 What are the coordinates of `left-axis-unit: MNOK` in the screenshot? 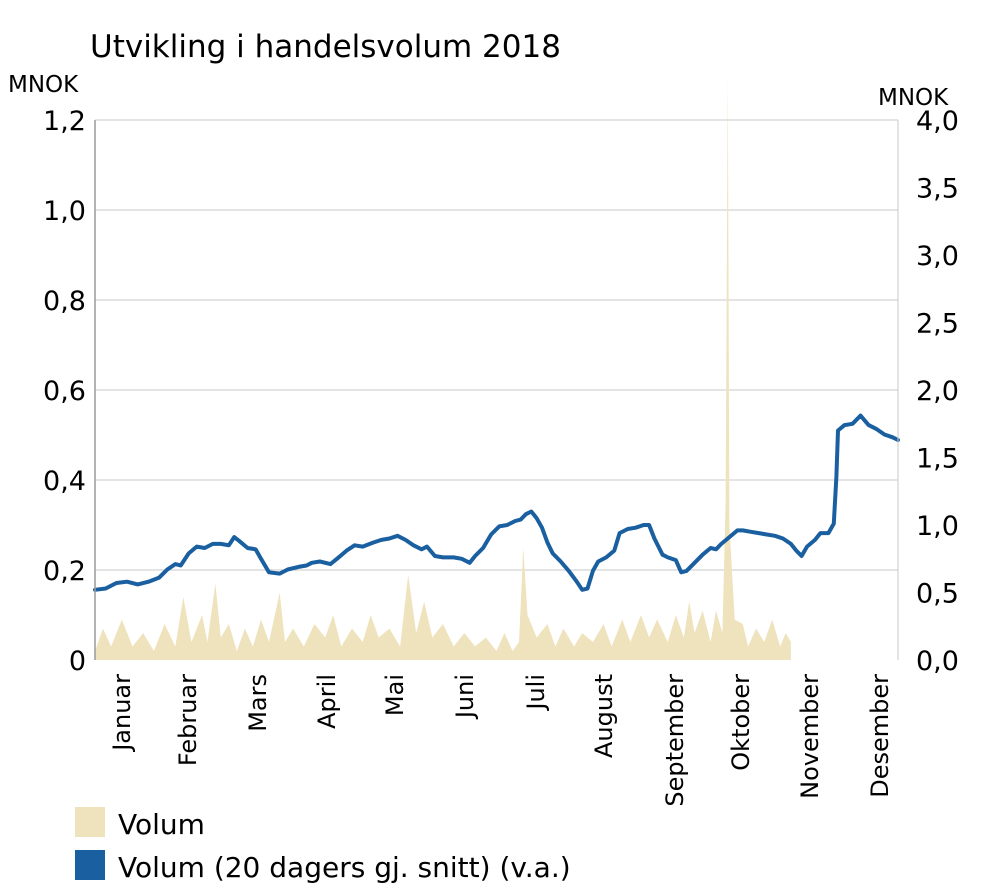 It's located at (43, 85).